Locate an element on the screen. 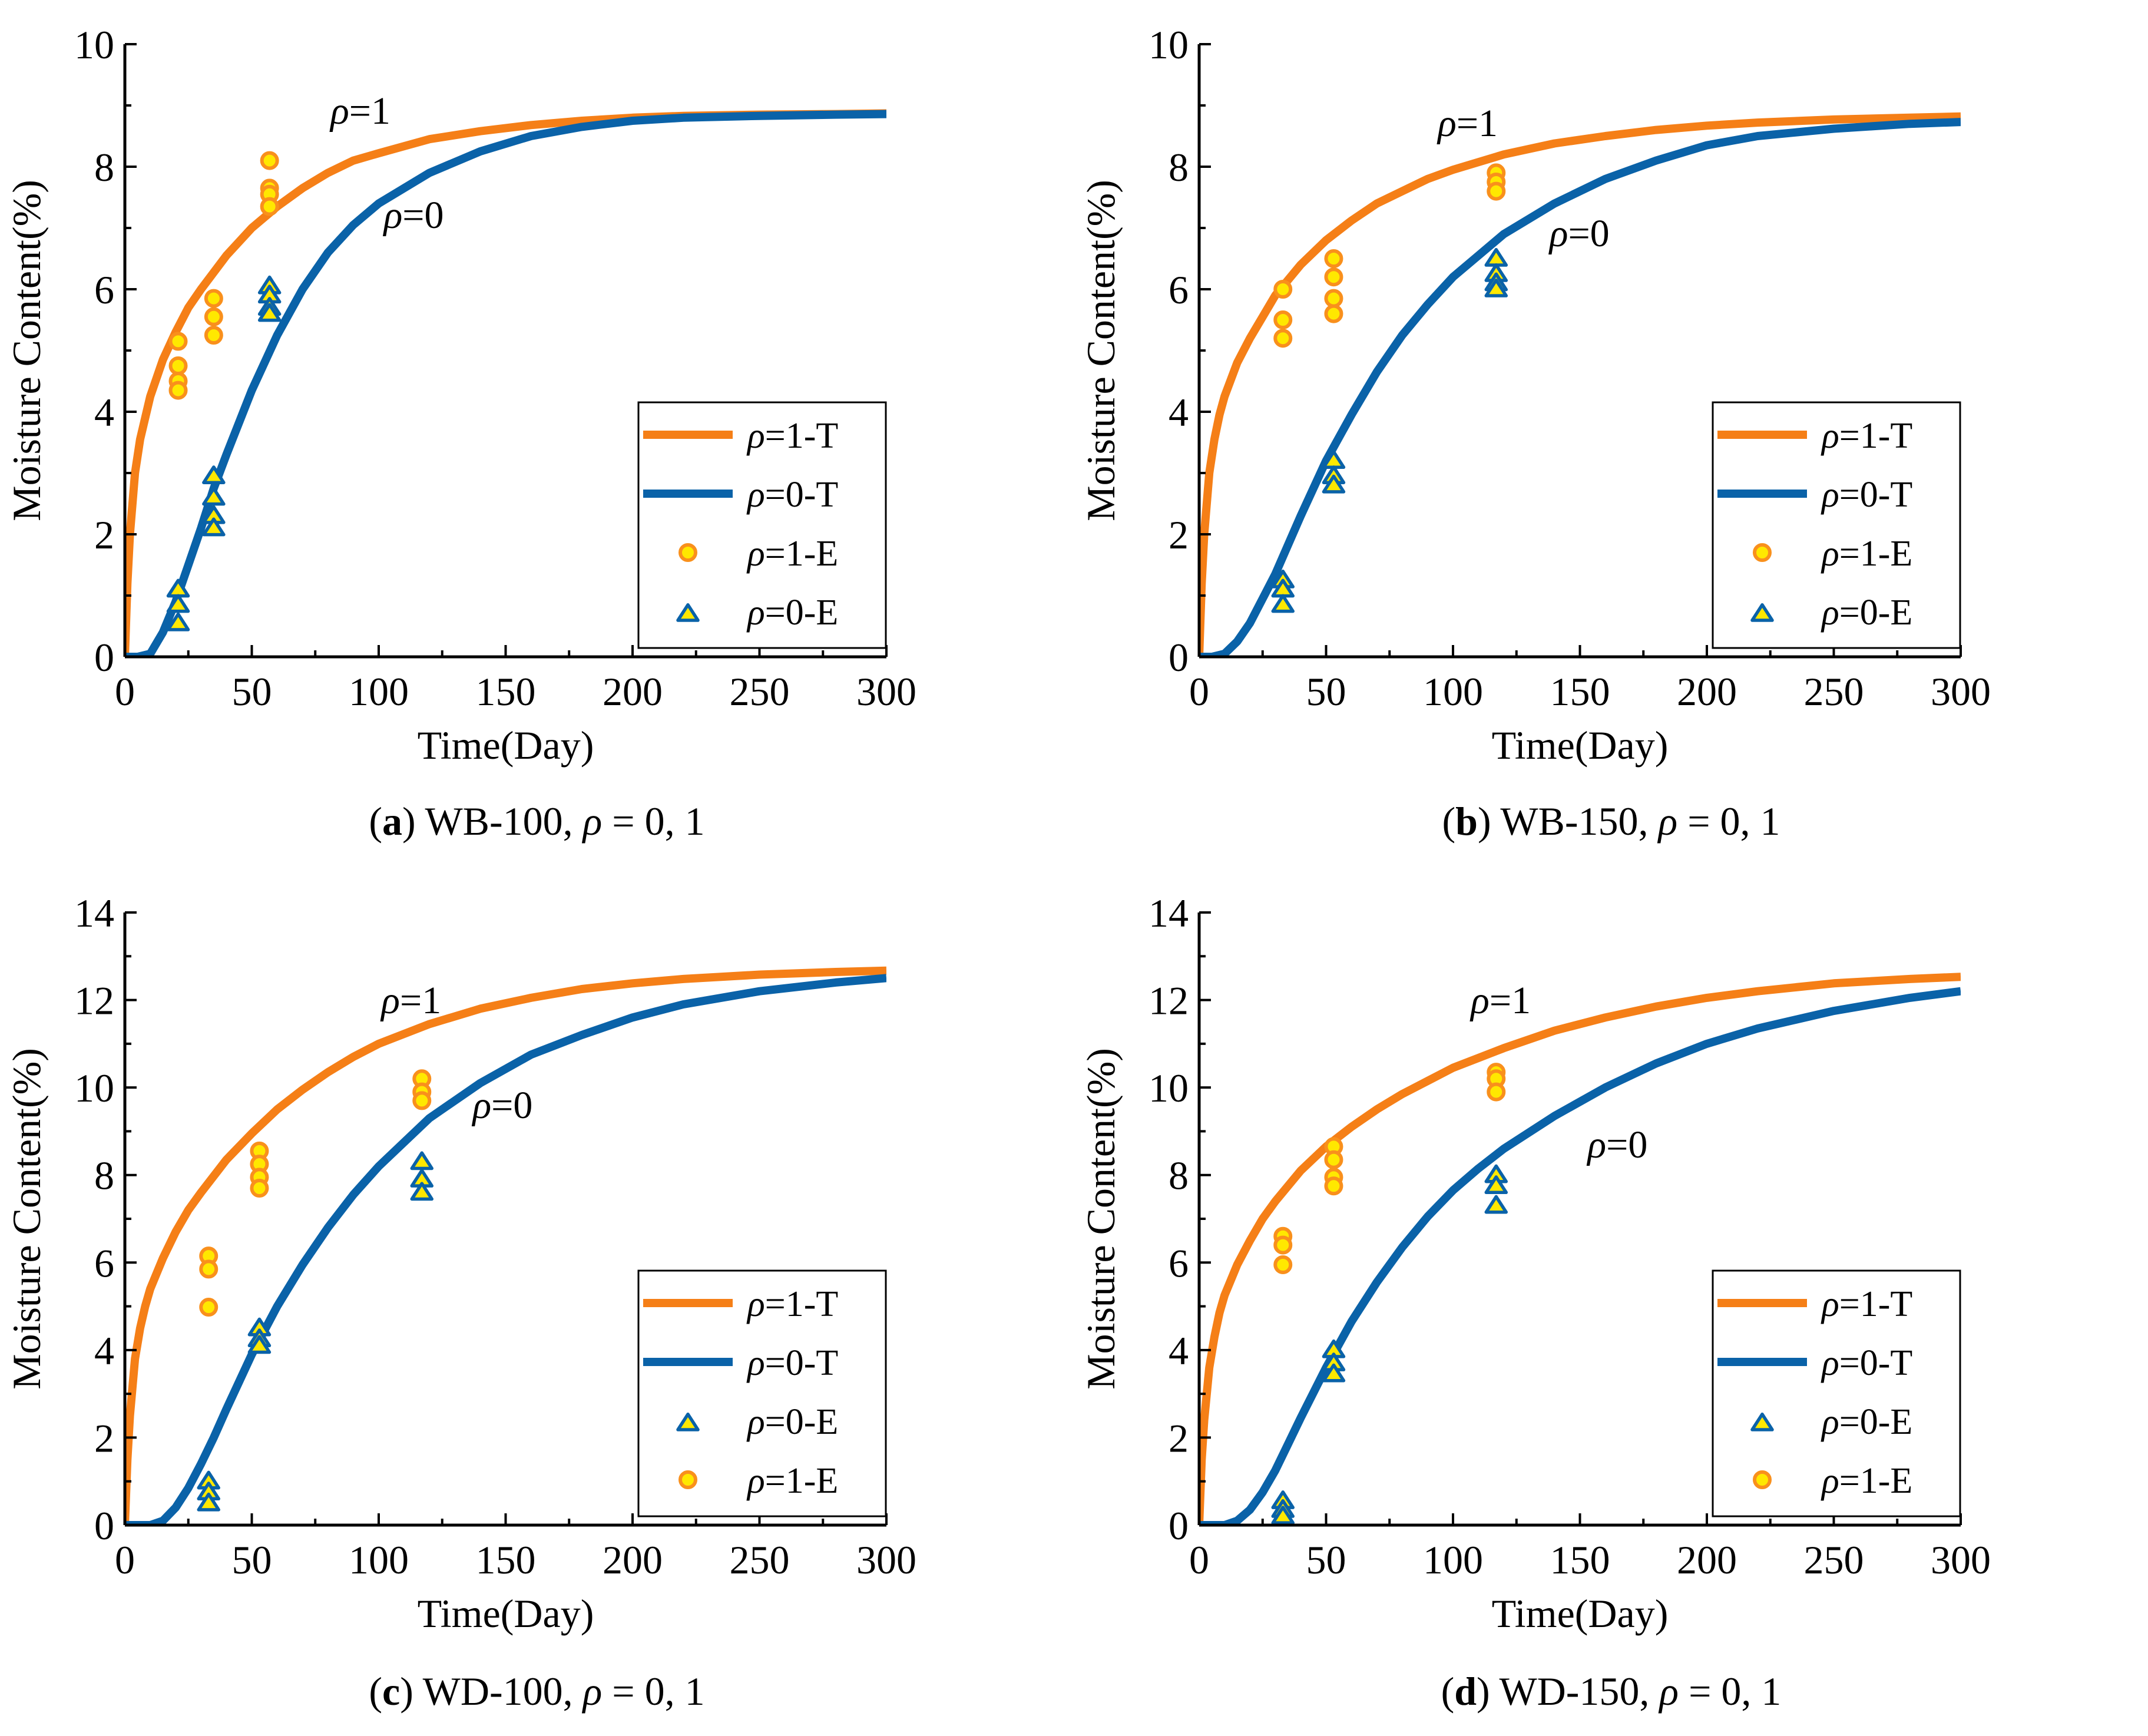 This screenshot has height=1736, width=2148. chart-b-x-tick-label: 50 is located at coordinates (1326, 691).